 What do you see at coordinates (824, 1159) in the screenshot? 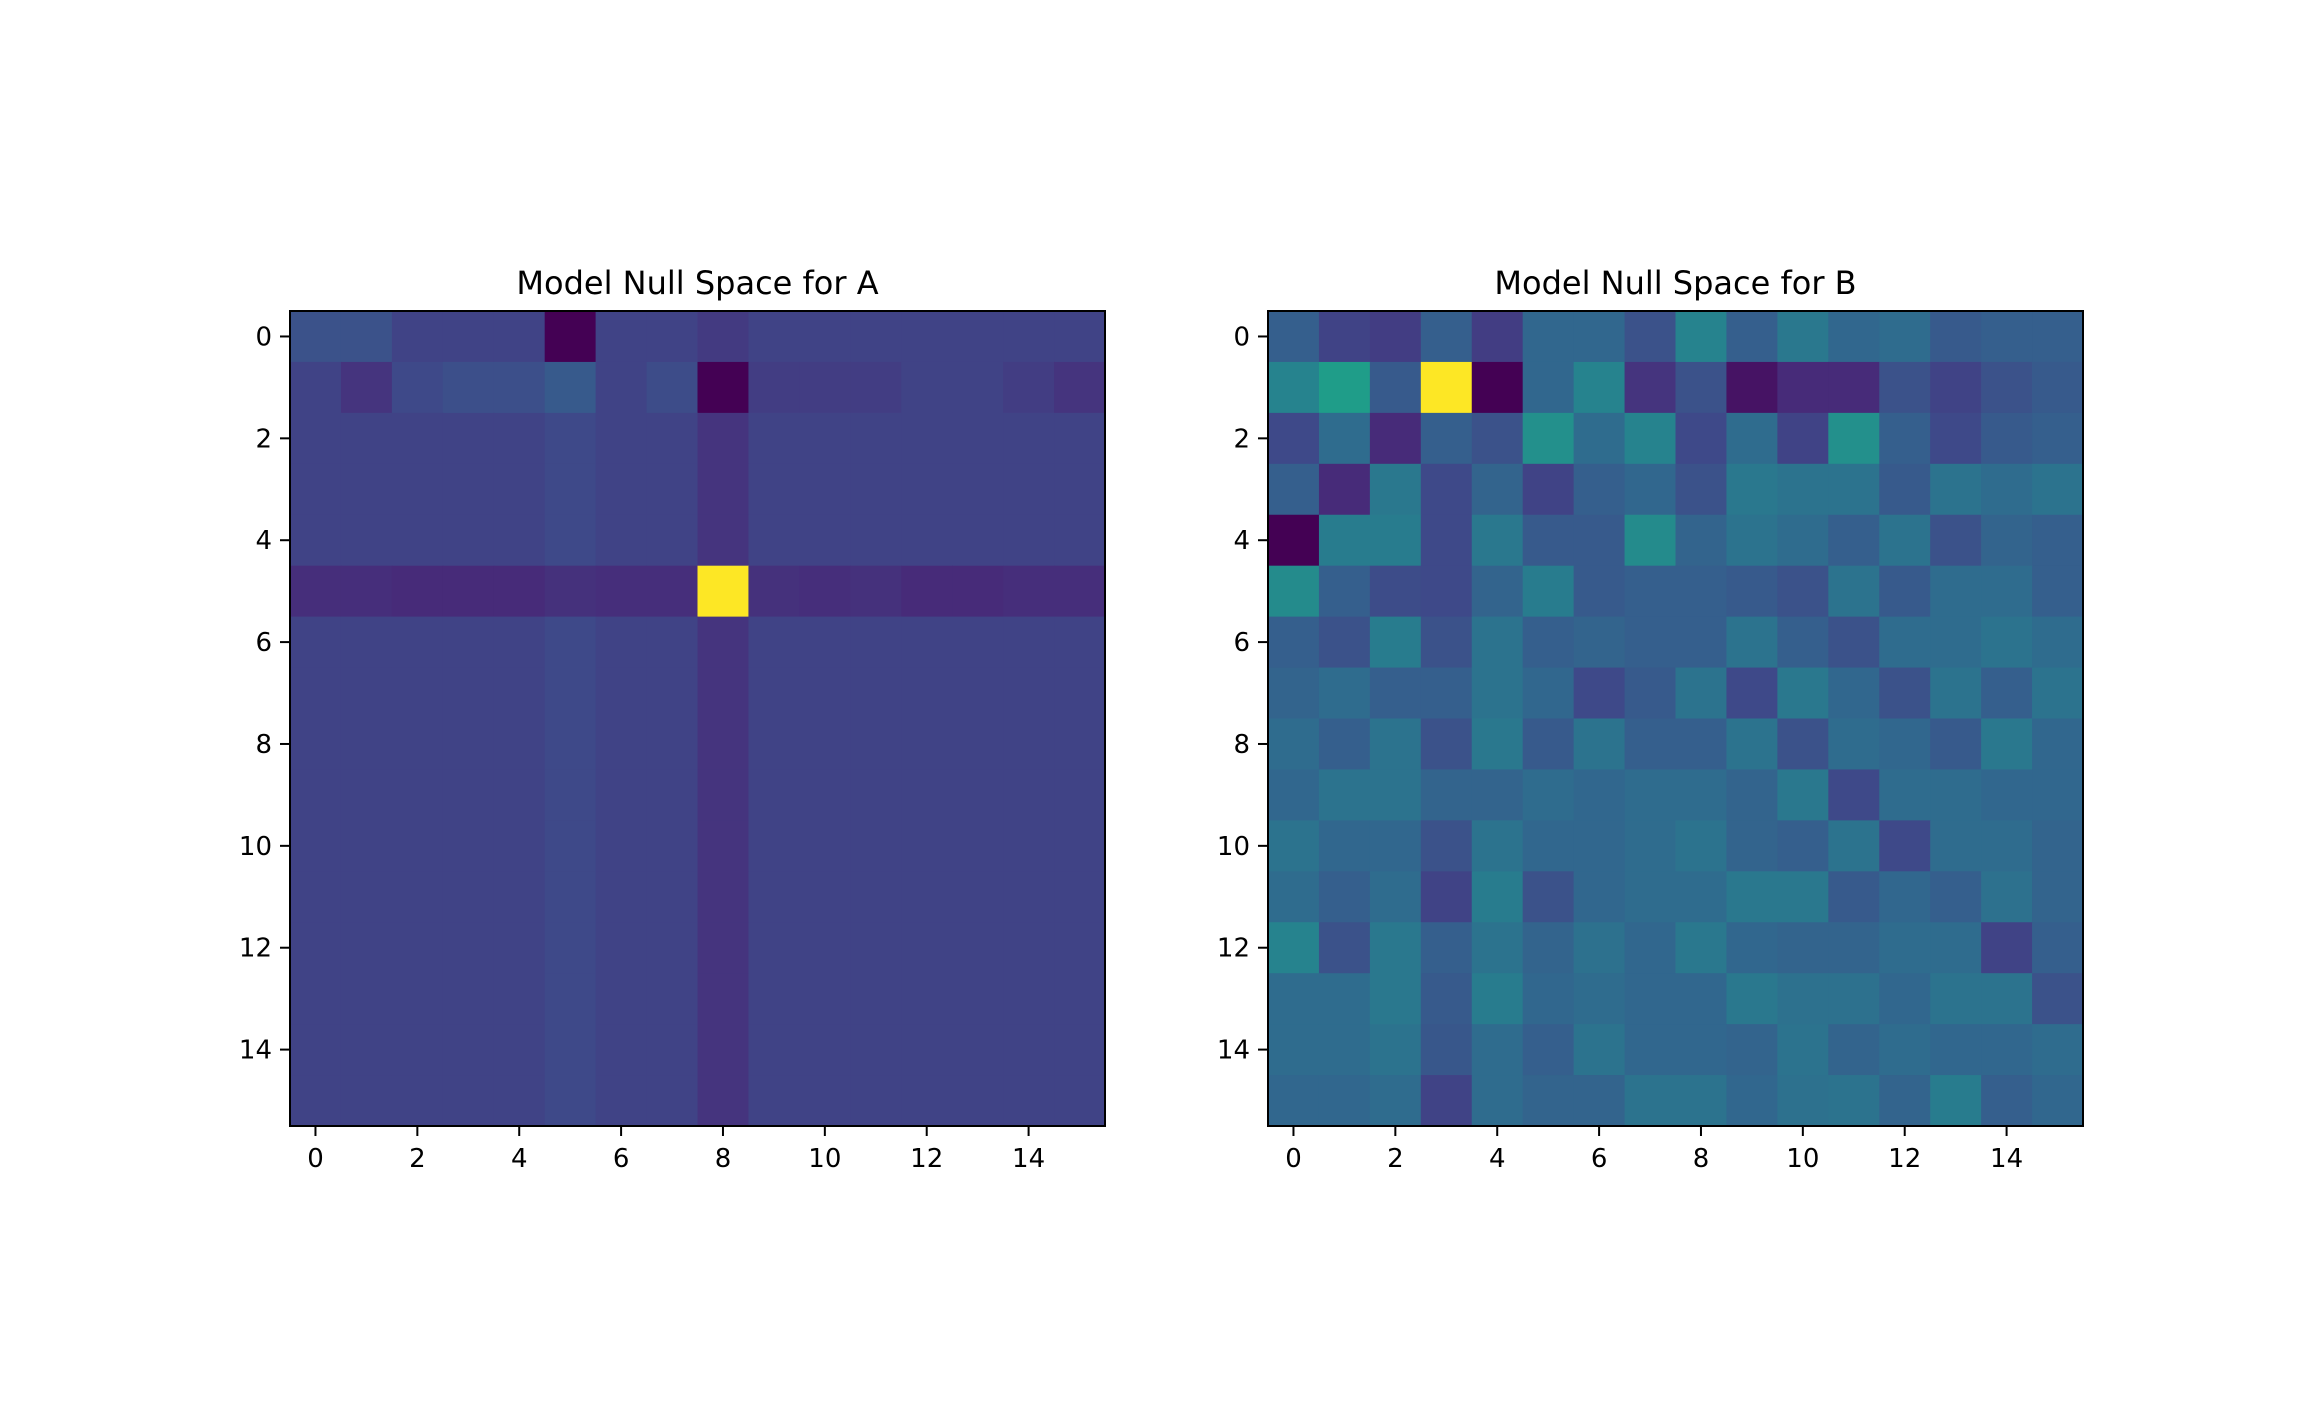
I see `x-tick-label-a: 10` at bounding box center [824, 1159].